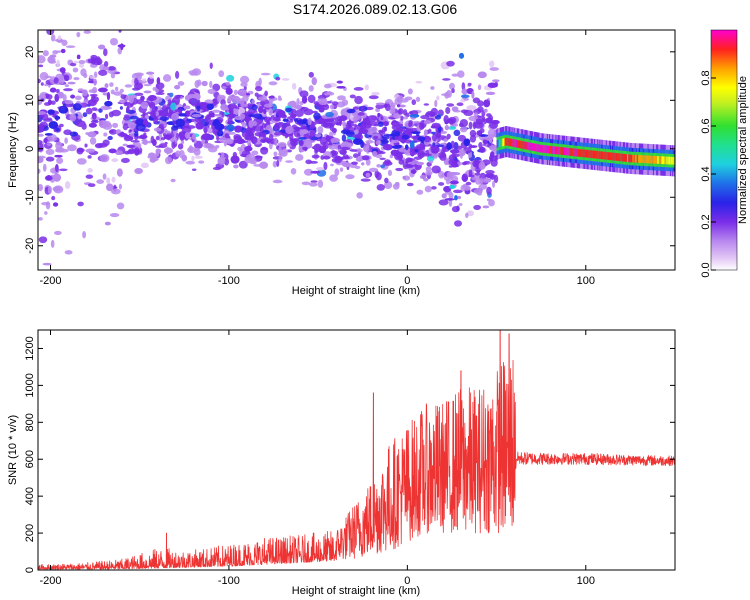  What do you see at coordinates (30, 348) in the screenshot?
I see `snr-y-tick-label: 1200` at bounding box center [30, 348].